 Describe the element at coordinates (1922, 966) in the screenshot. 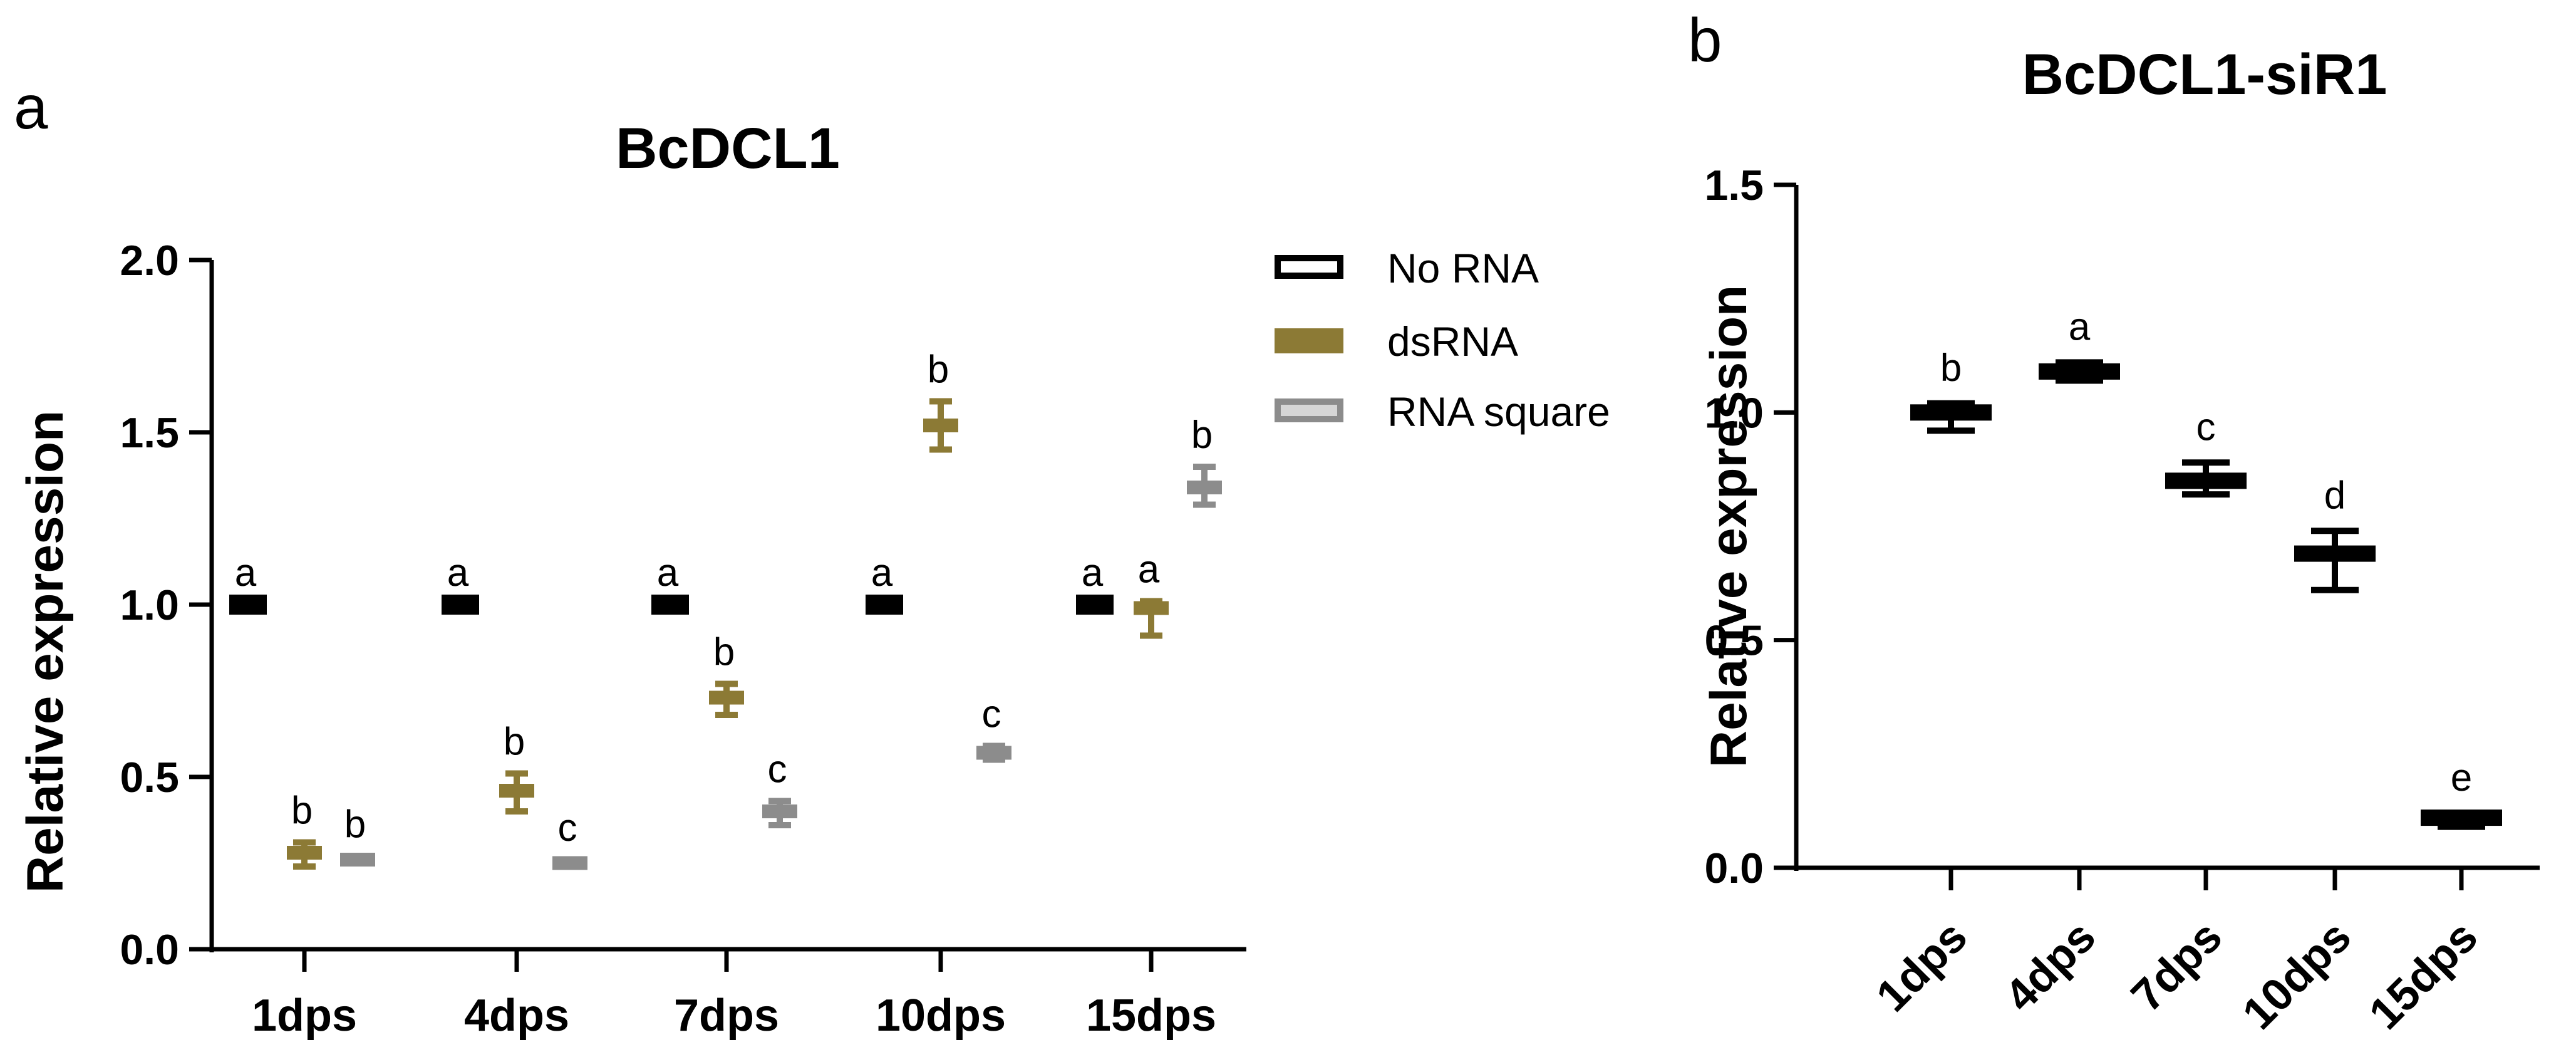

I see `panel-b-x-tick-label: 1dps` at that location.